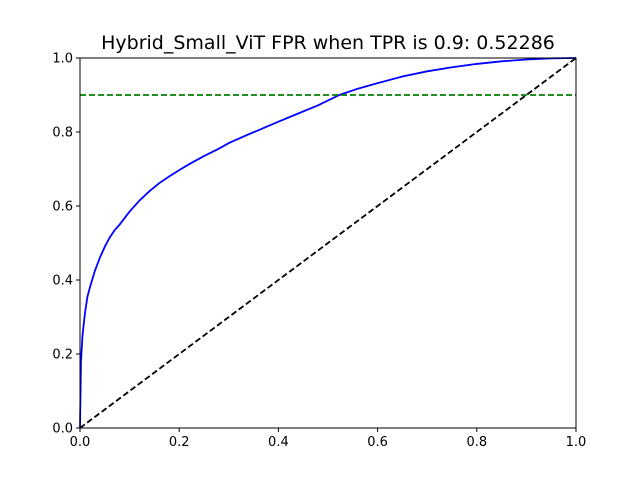 This screenshot has height=480, width=640. What do you see at coordinates (62, 355) in the screenshot?
I see `y-tick-label: 0.2` at bounding box center [62, 355].